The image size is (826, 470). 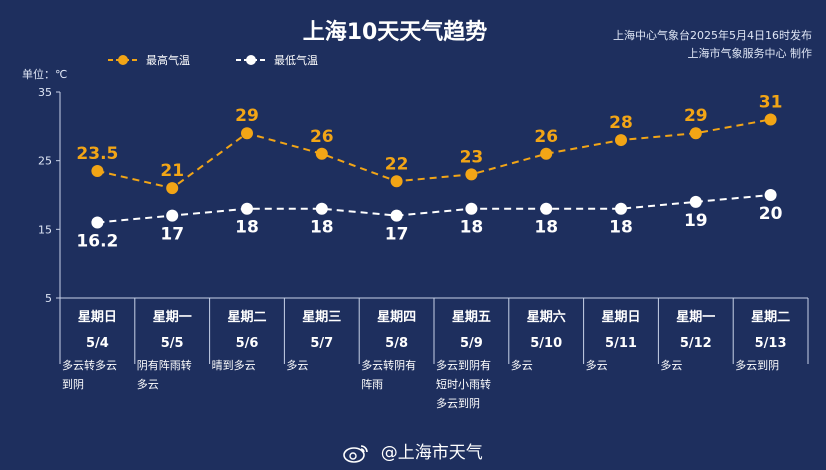 I want to click on legend-item-low: 最低气温, so click(x=277, y=60).